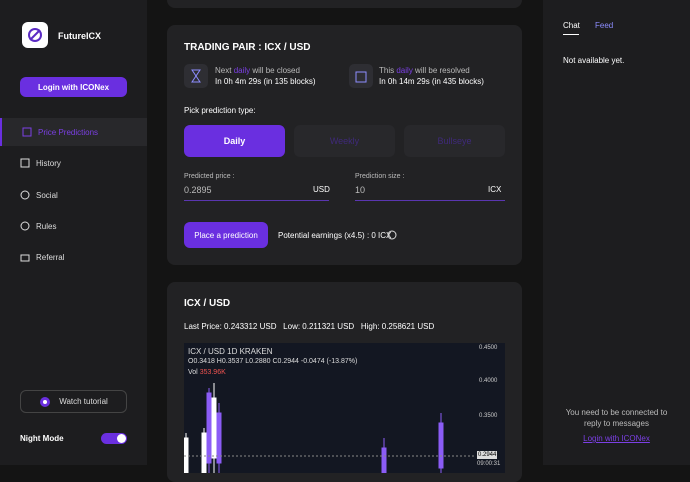 This screenshot has height=482, width=690. What do you see at coordinates (114, 438) in the screenshot?
I see `night-toggle` at bounding box center [114, 438].